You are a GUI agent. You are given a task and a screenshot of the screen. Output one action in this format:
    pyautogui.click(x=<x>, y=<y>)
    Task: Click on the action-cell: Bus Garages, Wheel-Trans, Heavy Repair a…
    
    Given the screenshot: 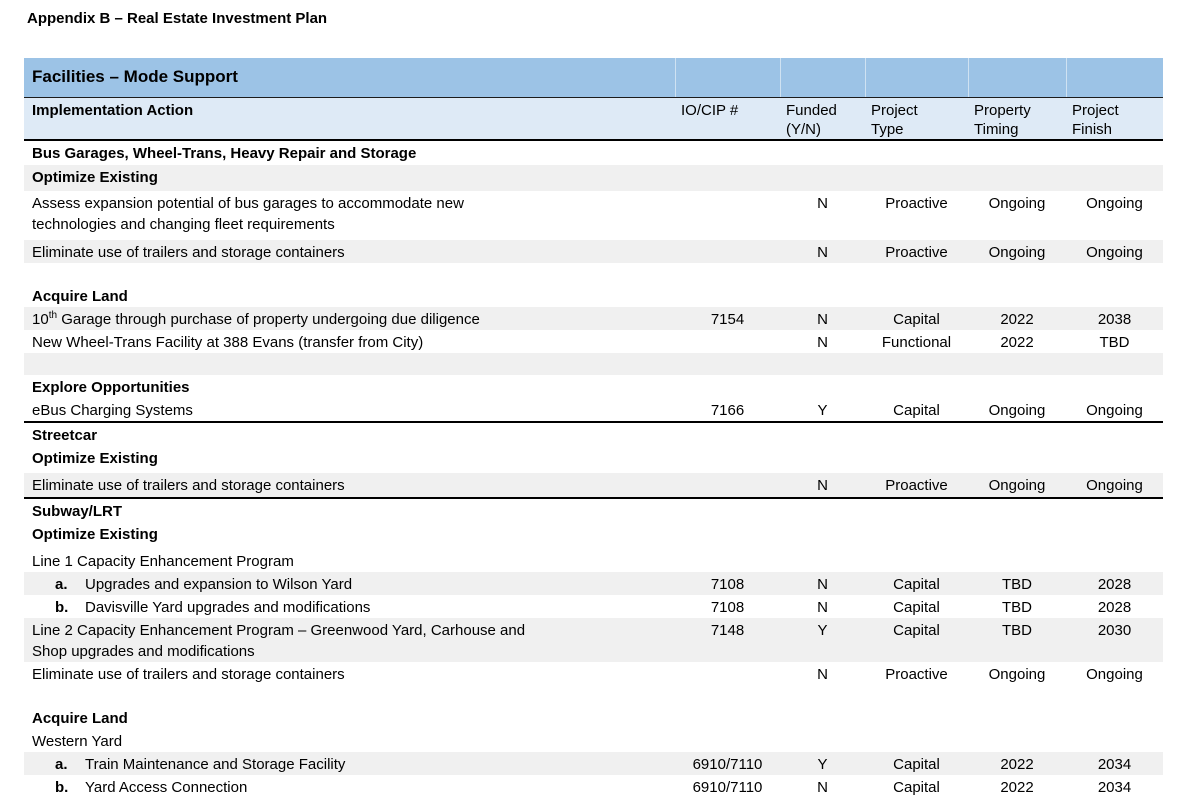 What is the action you would take?
    pyautogui.click(x=224, y=153)
    